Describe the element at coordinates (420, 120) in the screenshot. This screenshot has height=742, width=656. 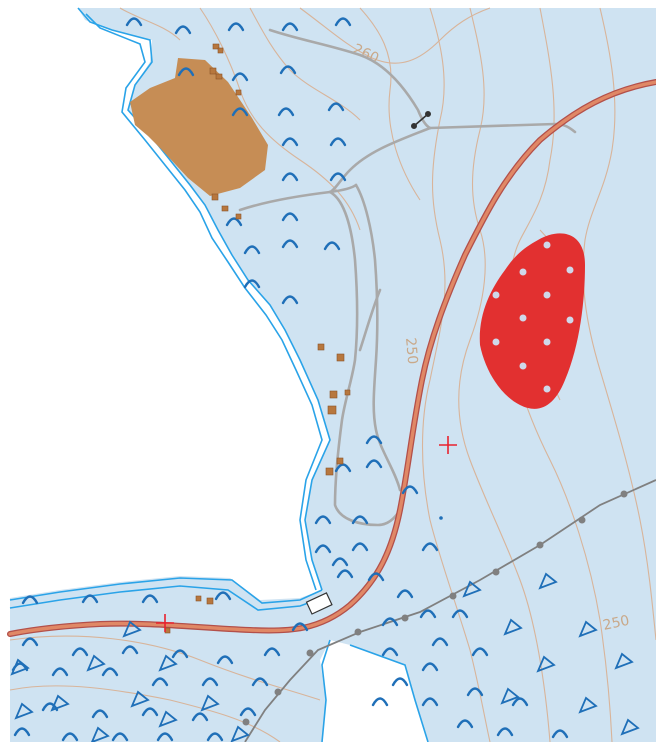
I see `gate-icon` at that location.